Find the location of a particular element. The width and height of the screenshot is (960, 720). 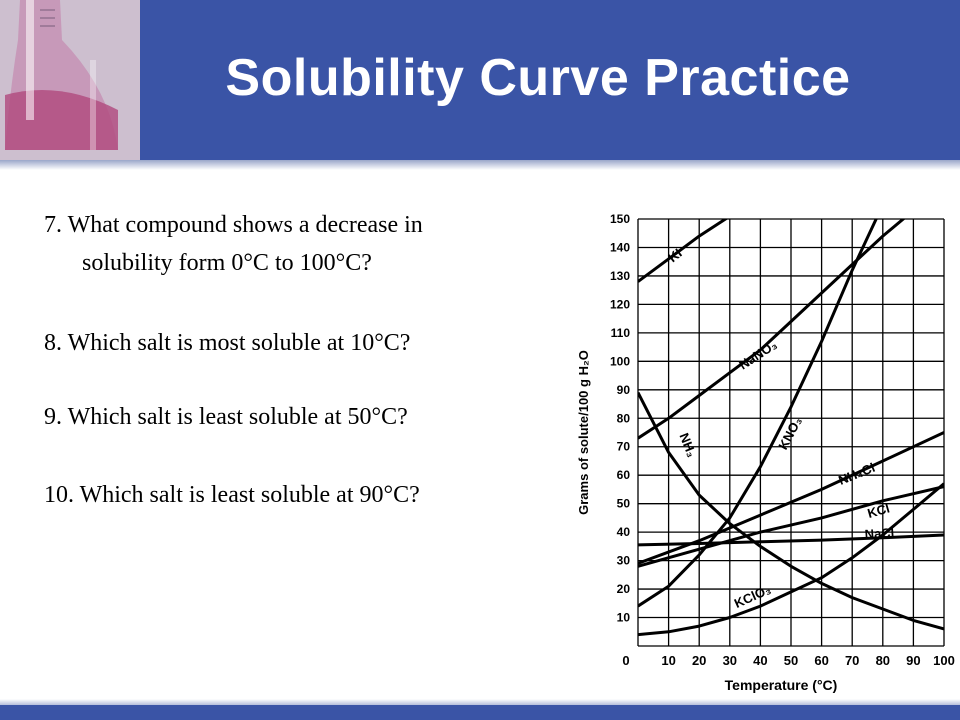

x-tick-label: 0 is located at coordinates (625, 660).